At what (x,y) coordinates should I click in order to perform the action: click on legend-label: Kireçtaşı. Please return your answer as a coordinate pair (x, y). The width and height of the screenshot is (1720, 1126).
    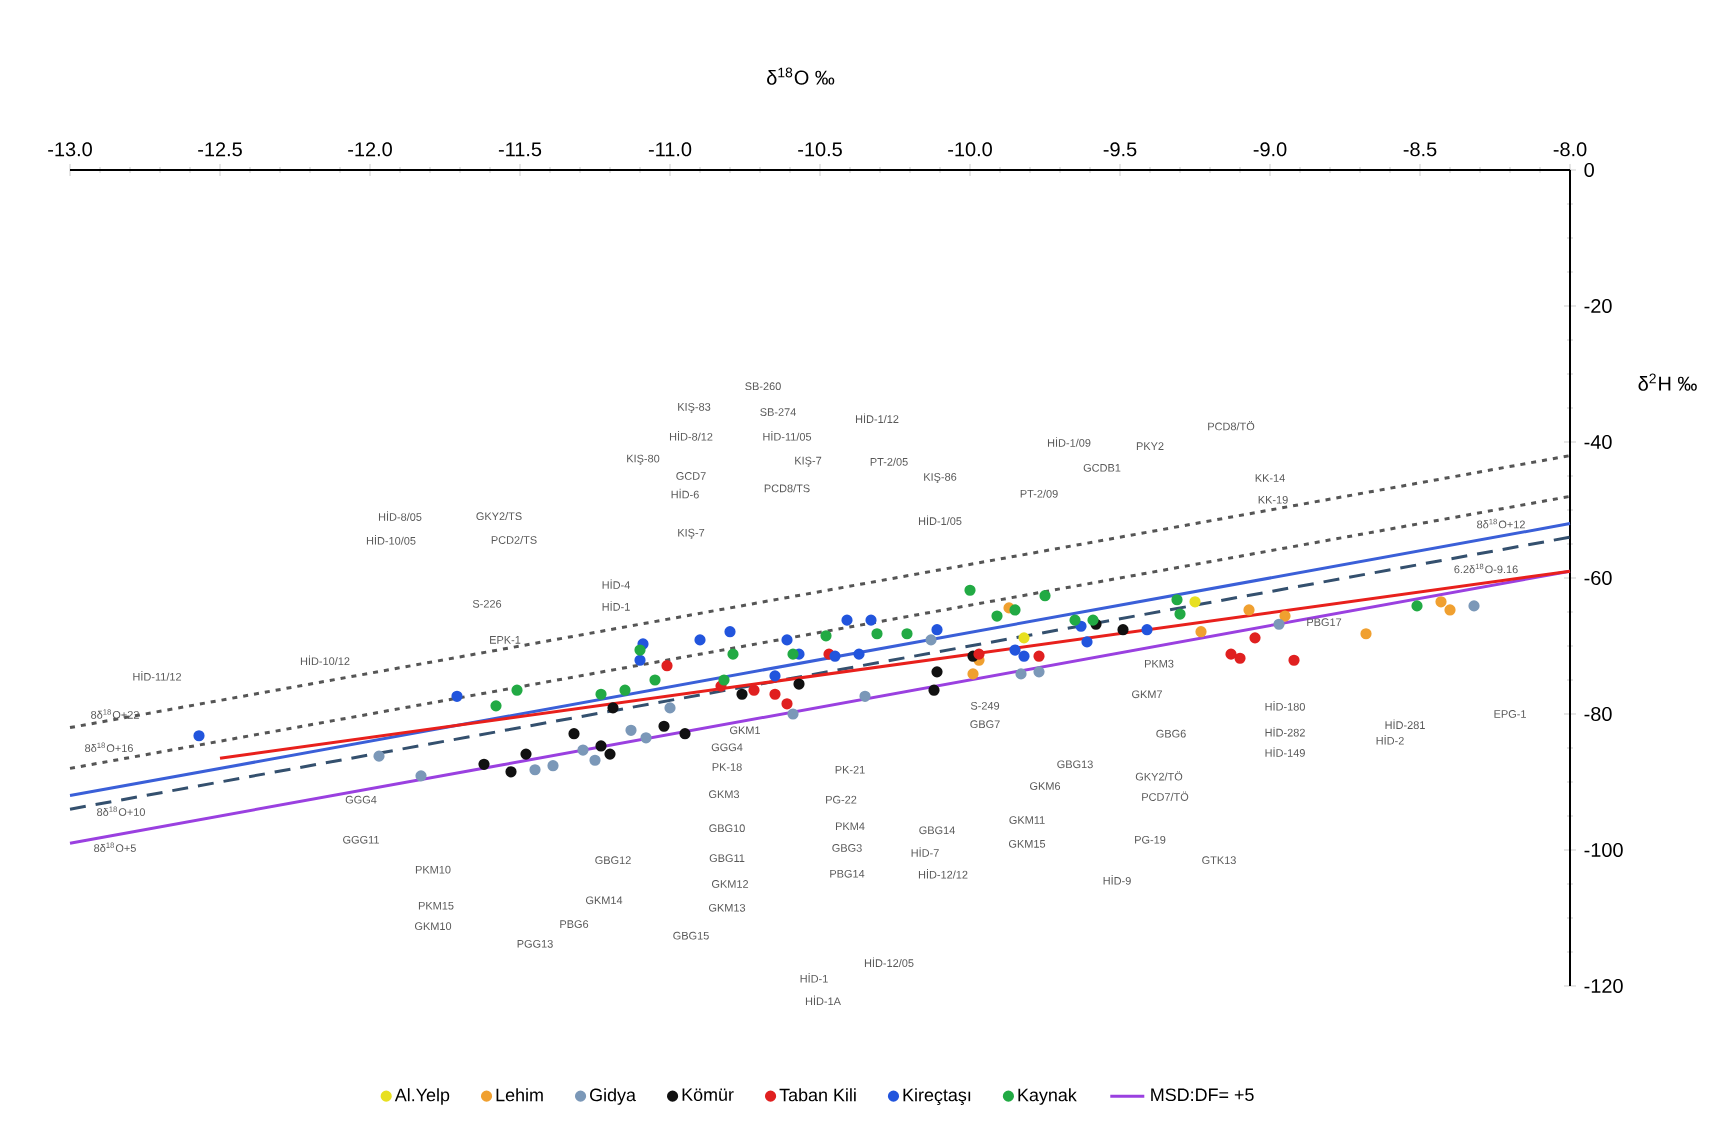
    Looking at the image, I should click on (937, 1096).